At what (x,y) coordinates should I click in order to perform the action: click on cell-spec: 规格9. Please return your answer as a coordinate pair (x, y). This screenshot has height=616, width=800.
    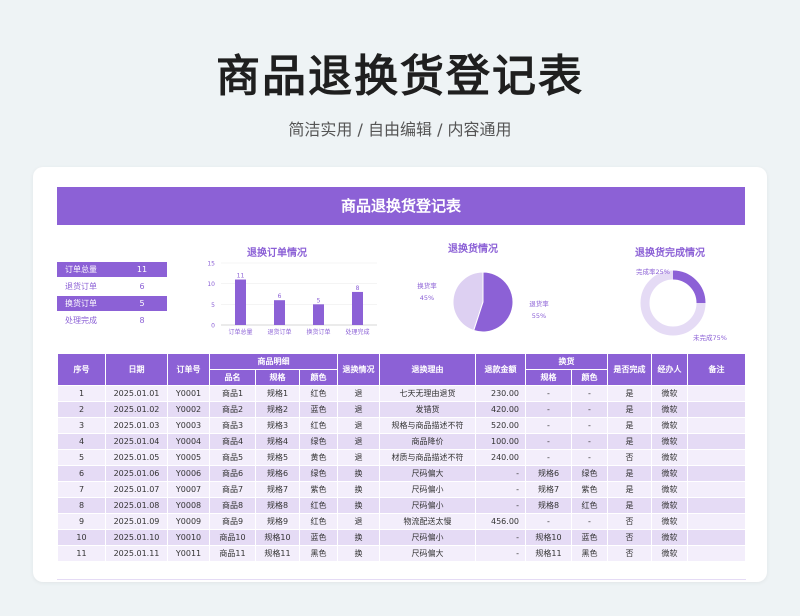
    Looking at the image, I should click on (277, 521).